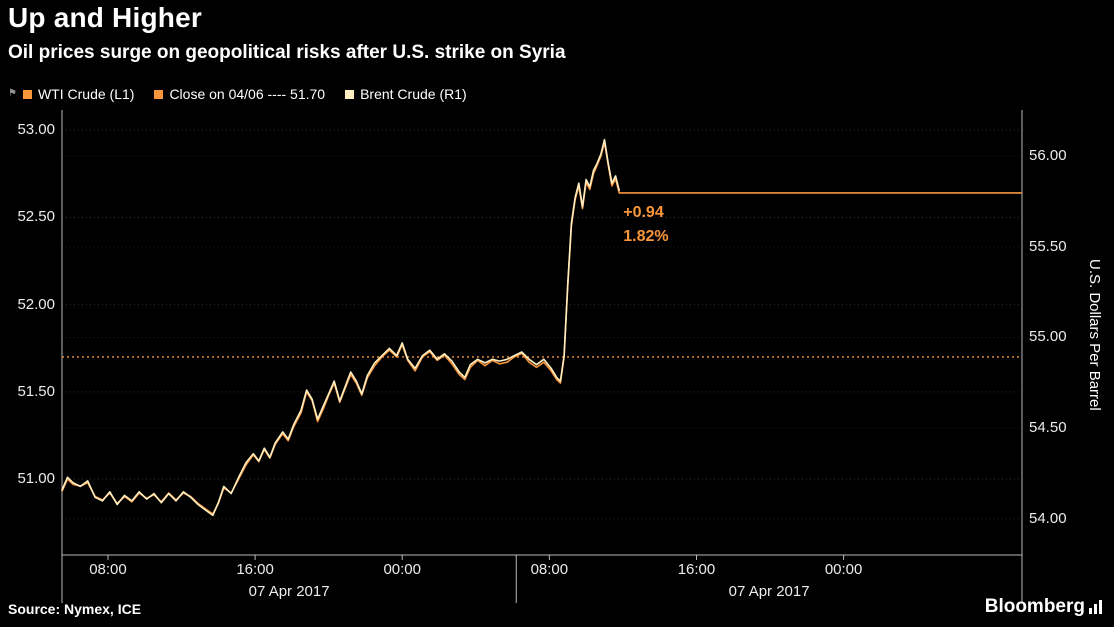  What do you see at coordinates (36, 130) in the screenshot?
I see `left-axis-tick-label: 53.00` at bounding box center [36, 130].